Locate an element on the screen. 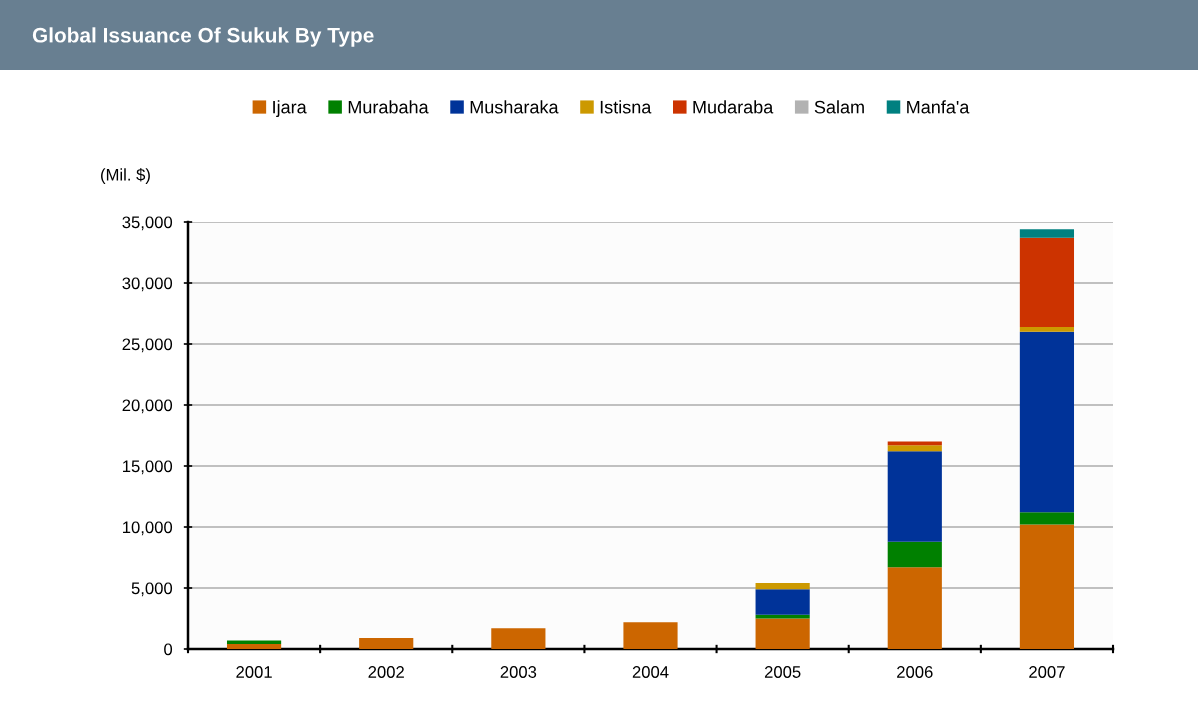  x-tick-label: 2004 is located at coordinates (650, 672).